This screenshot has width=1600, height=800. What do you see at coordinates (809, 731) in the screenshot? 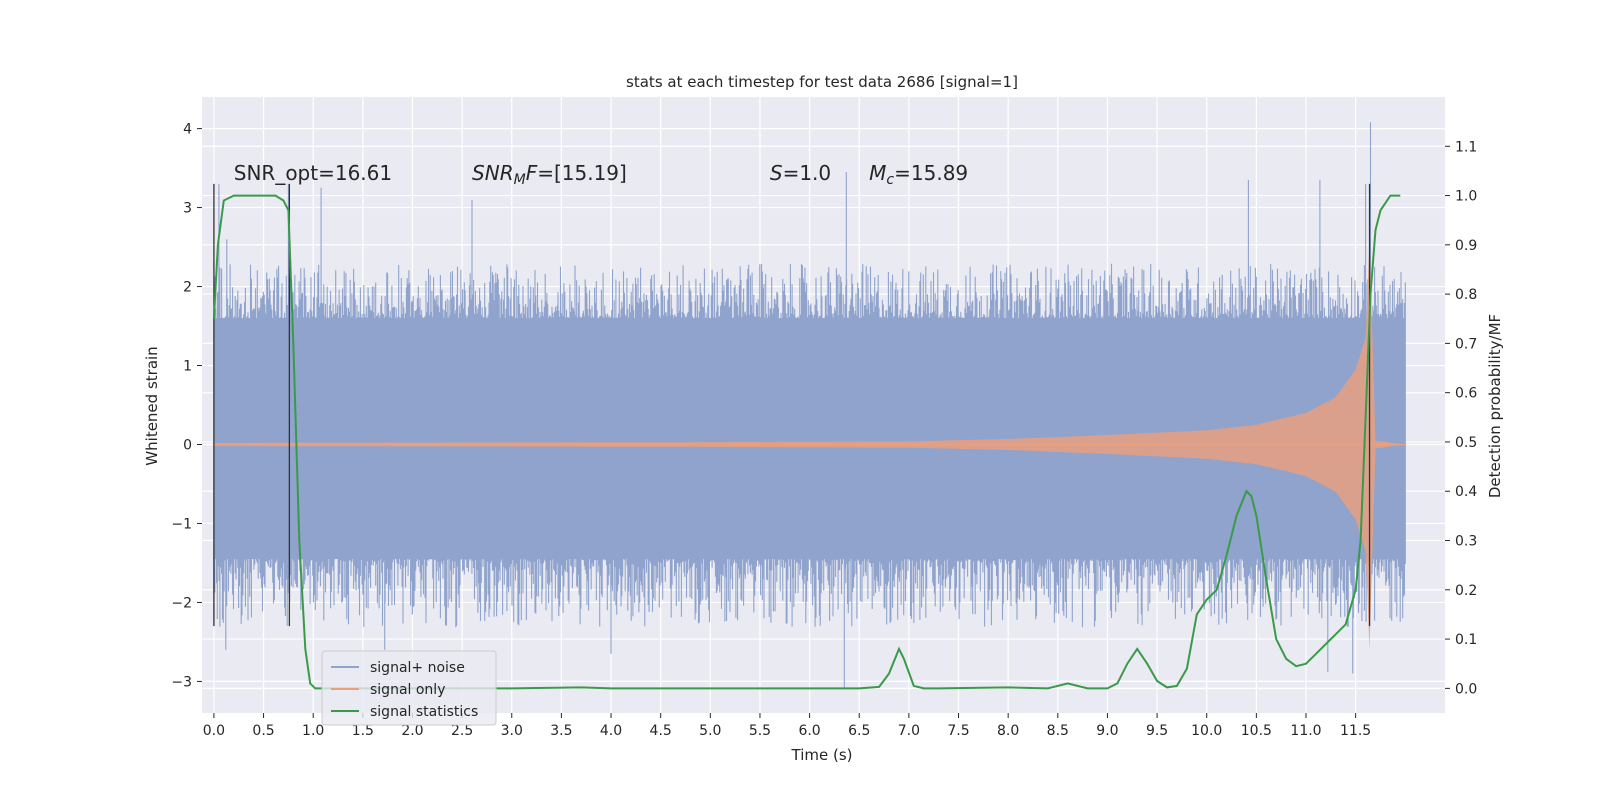
I see `x-tick-label: 6.0` at bounding box center [809, 731].